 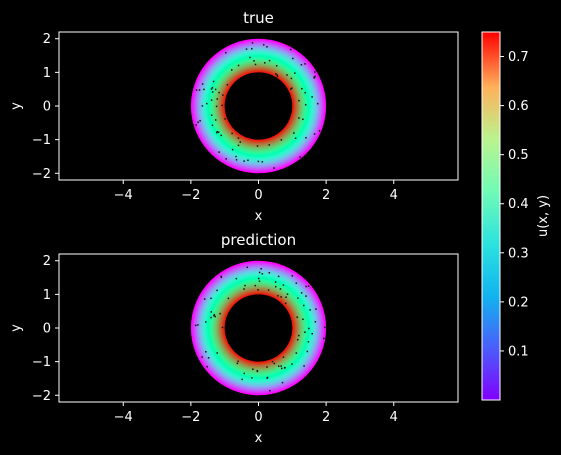 What do you see at coordinates (259, 438) in the screenshot?
I see `x-axis-label: x` at bounding box center [259, 438].